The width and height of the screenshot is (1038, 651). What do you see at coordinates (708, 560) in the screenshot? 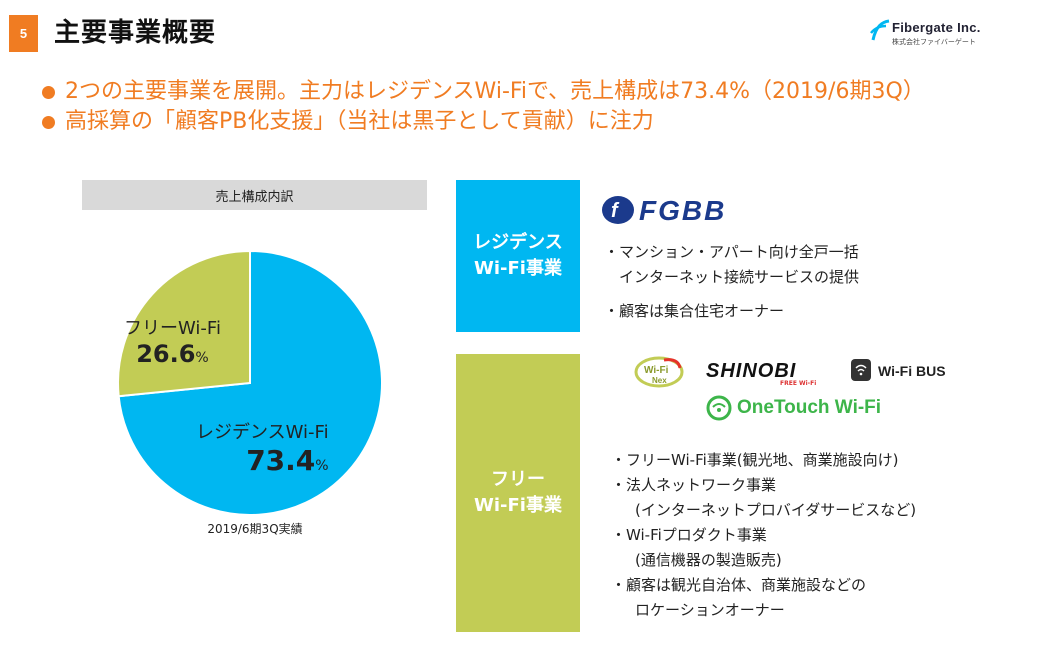
I see `desc-line: (通信機器の製造販売)` at bounding box center [708, 560].